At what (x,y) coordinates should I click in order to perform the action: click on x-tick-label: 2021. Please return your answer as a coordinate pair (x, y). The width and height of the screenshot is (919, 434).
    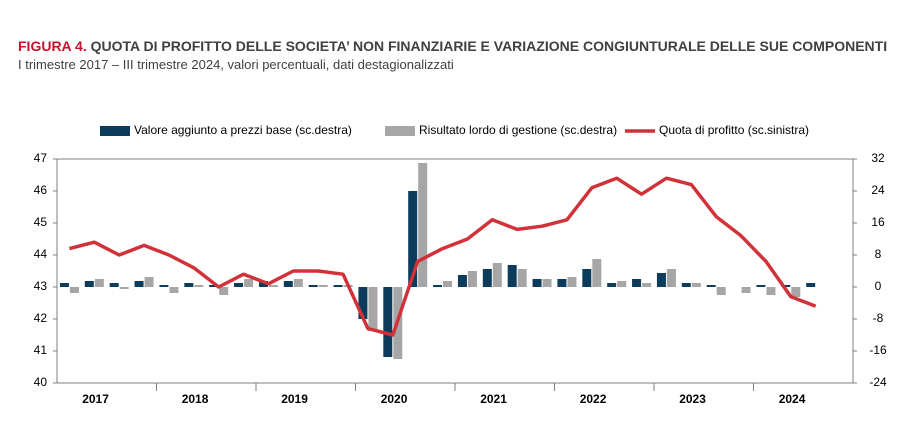
    Looking at the image, I should click on (493, 399).